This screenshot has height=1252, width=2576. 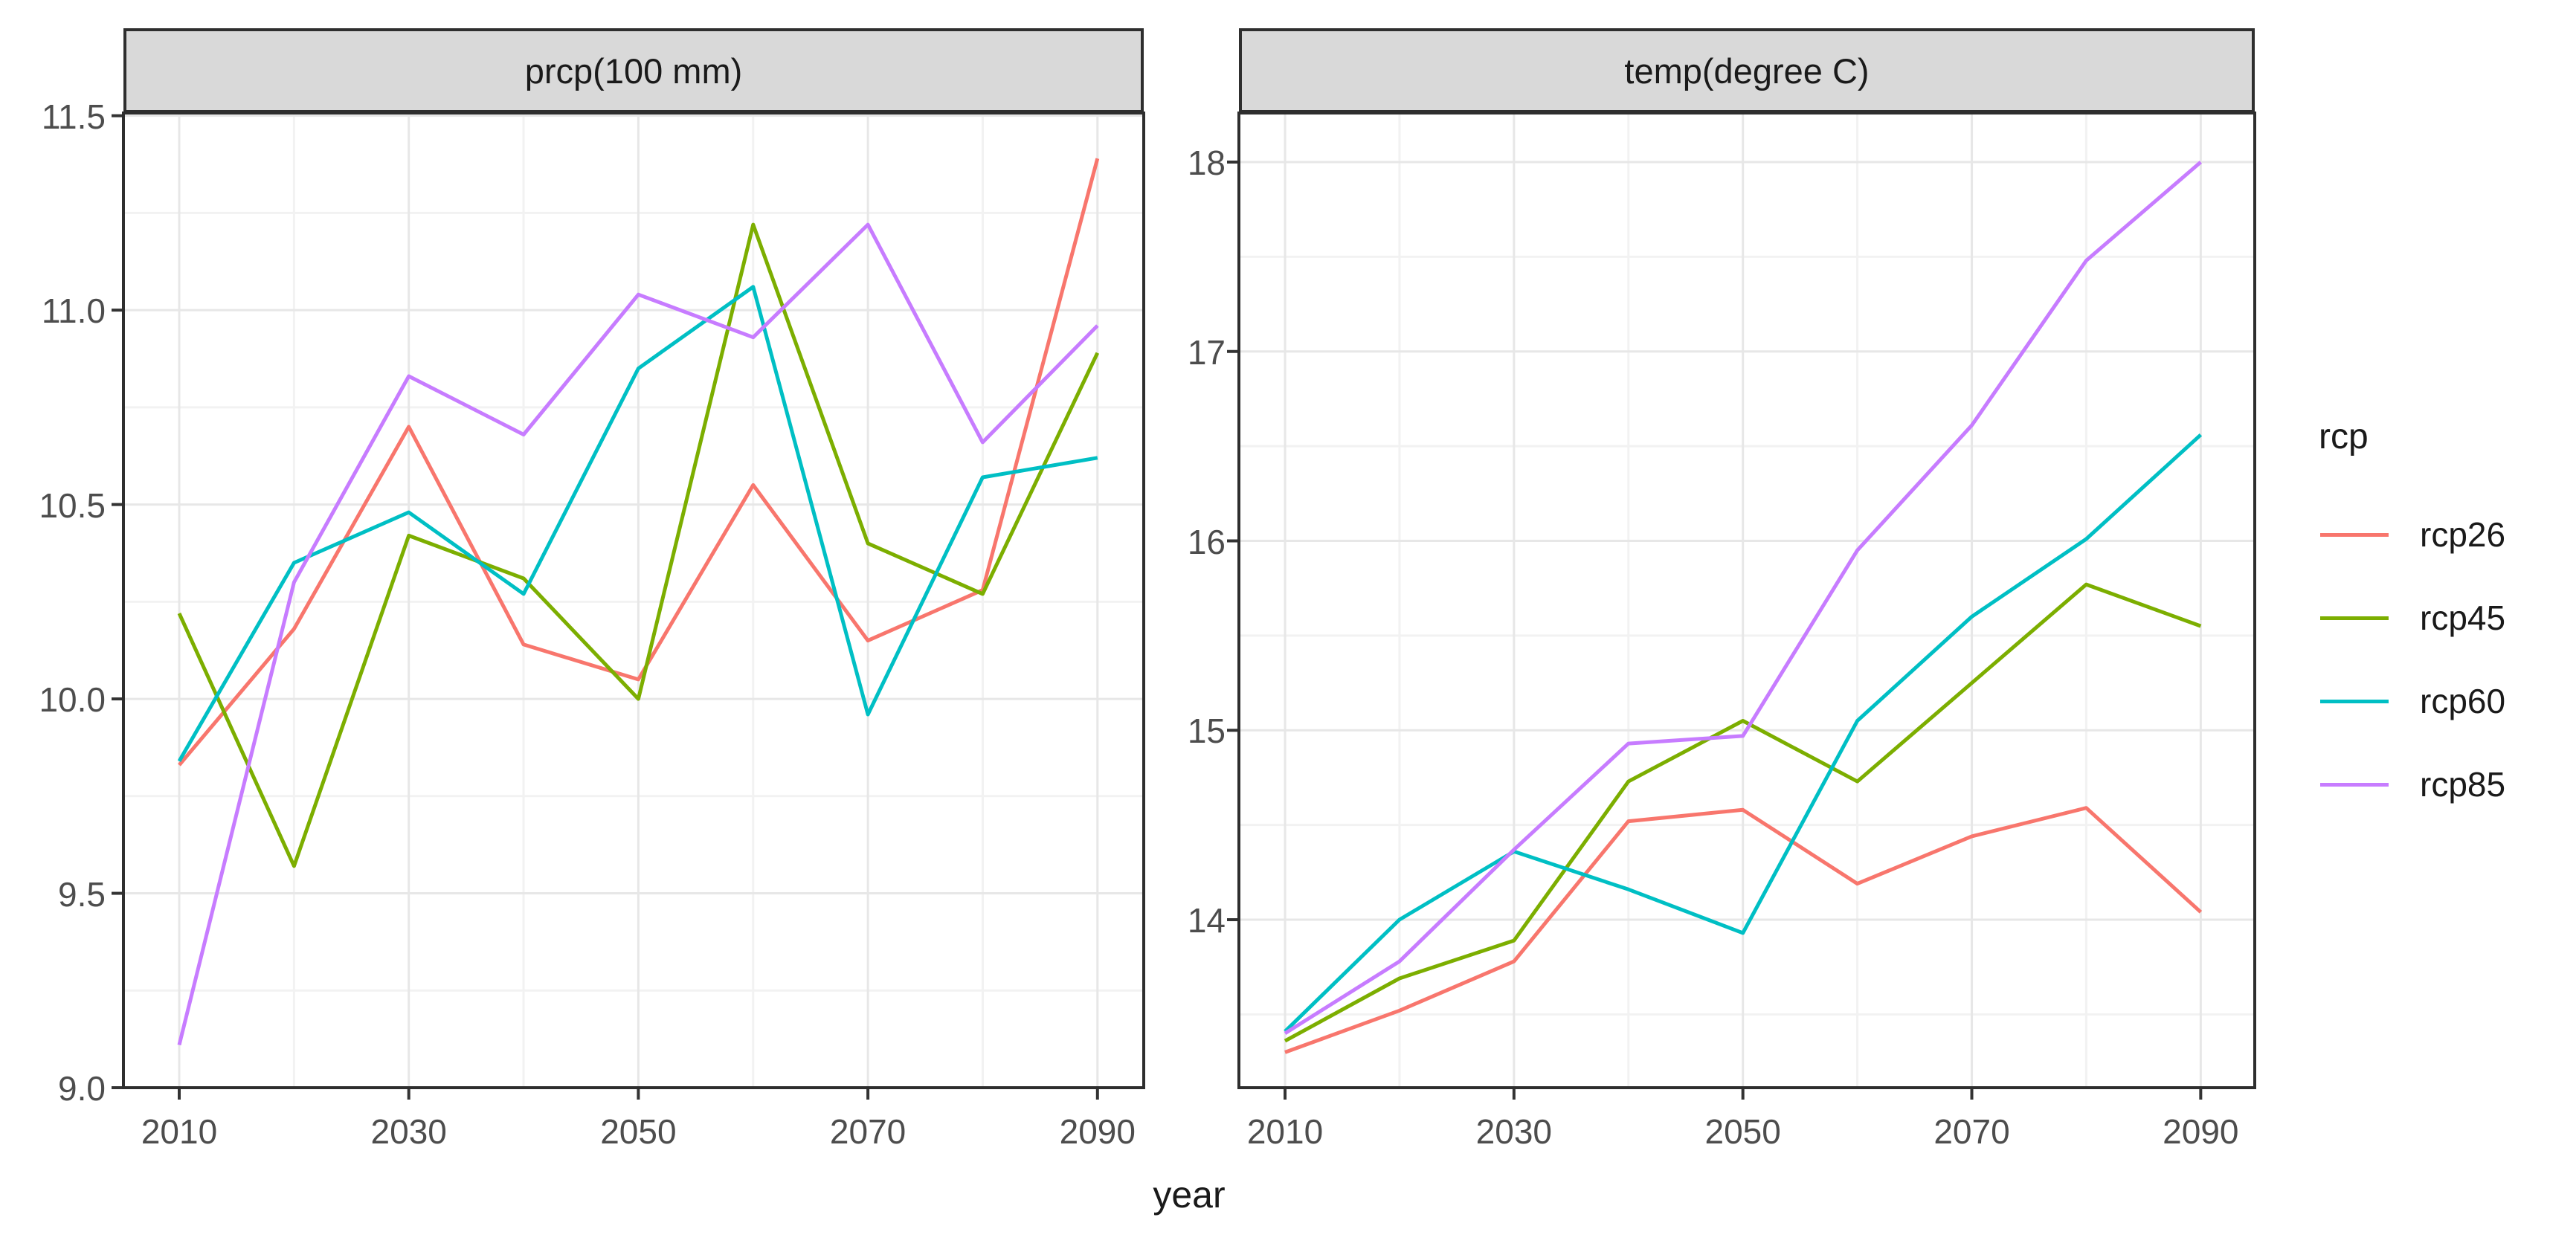 What do you see at coordinates (2201, 1132) in the screenshot?
I see `x-tick-label-1: 2090` at bounding box center [2201, 1132].